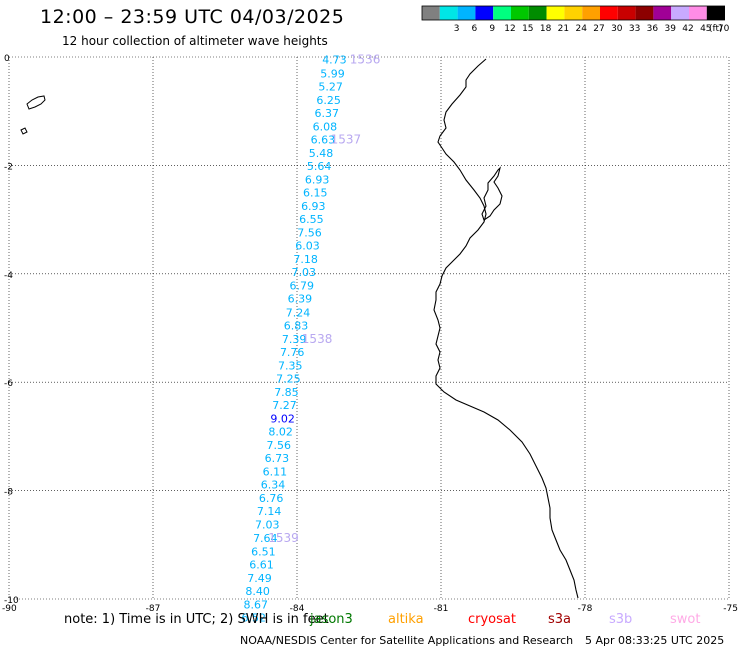  I want to click on wave-height-label: 8.40, so click(257, 591).